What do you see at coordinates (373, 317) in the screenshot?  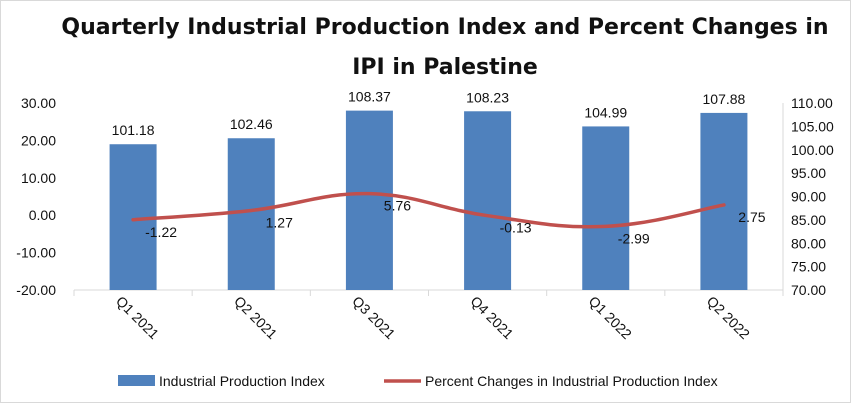 I see `x-axis-category-label: Q3 2021` at bounding box center [373, 317].